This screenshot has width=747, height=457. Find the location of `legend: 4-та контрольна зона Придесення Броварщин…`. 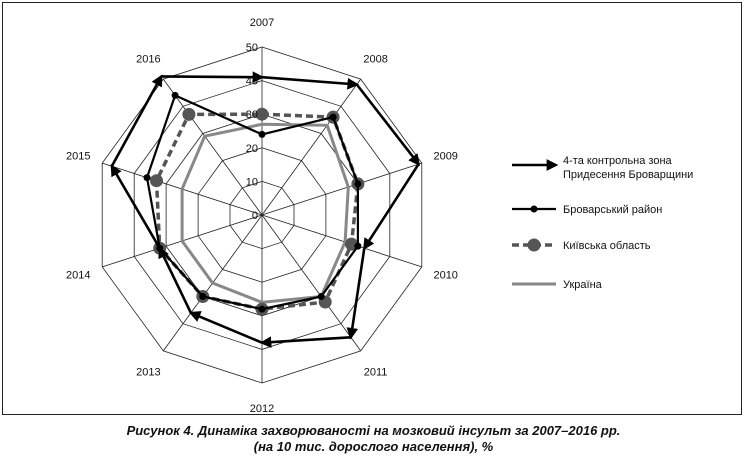

legend: 4-та контрольна зона Придесення Броварщин… is located at coordinates (602, 223).